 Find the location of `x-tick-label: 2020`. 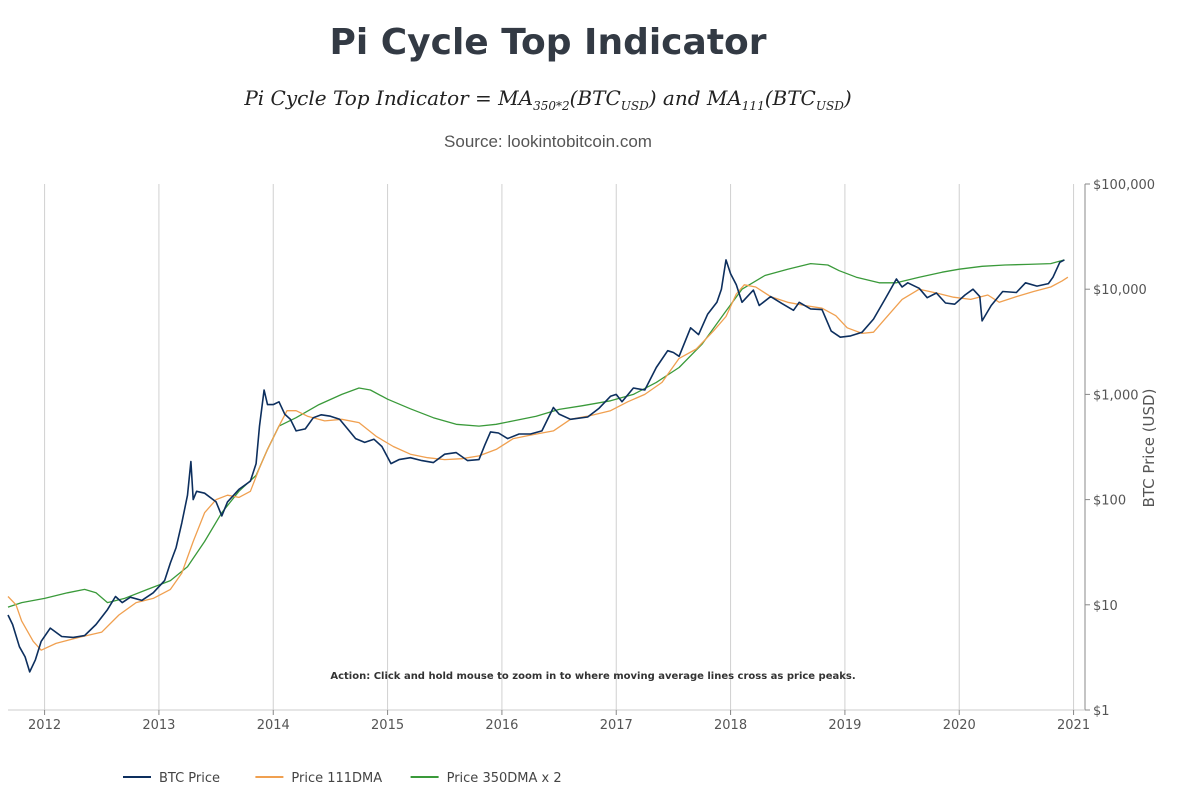

x-tick-label: 2020 is located at coordinates (959, 725).